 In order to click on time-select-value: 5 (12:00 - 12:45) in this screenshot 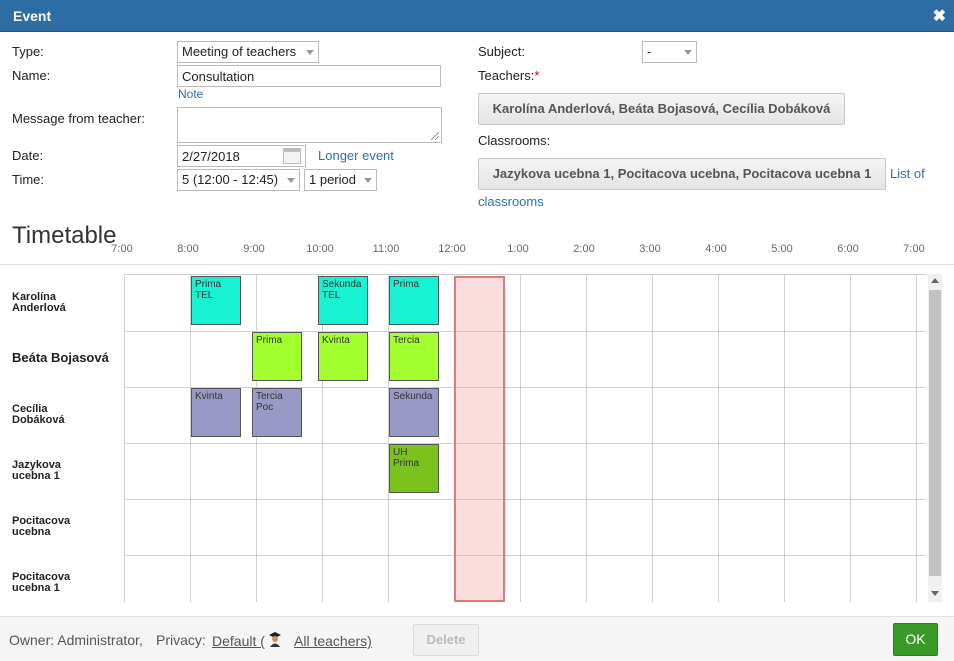, I will do `click(230, 179)`.